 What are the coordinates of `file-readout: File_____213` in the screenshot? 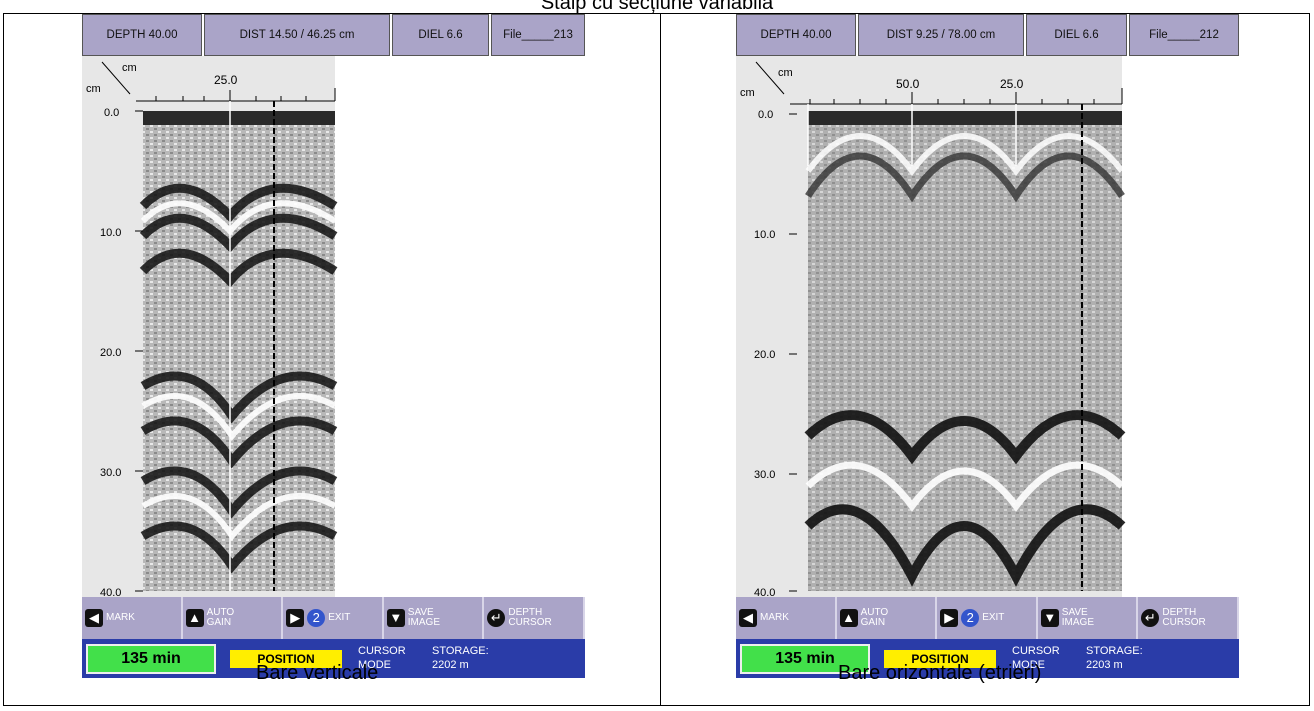 It's located at (538, 35).